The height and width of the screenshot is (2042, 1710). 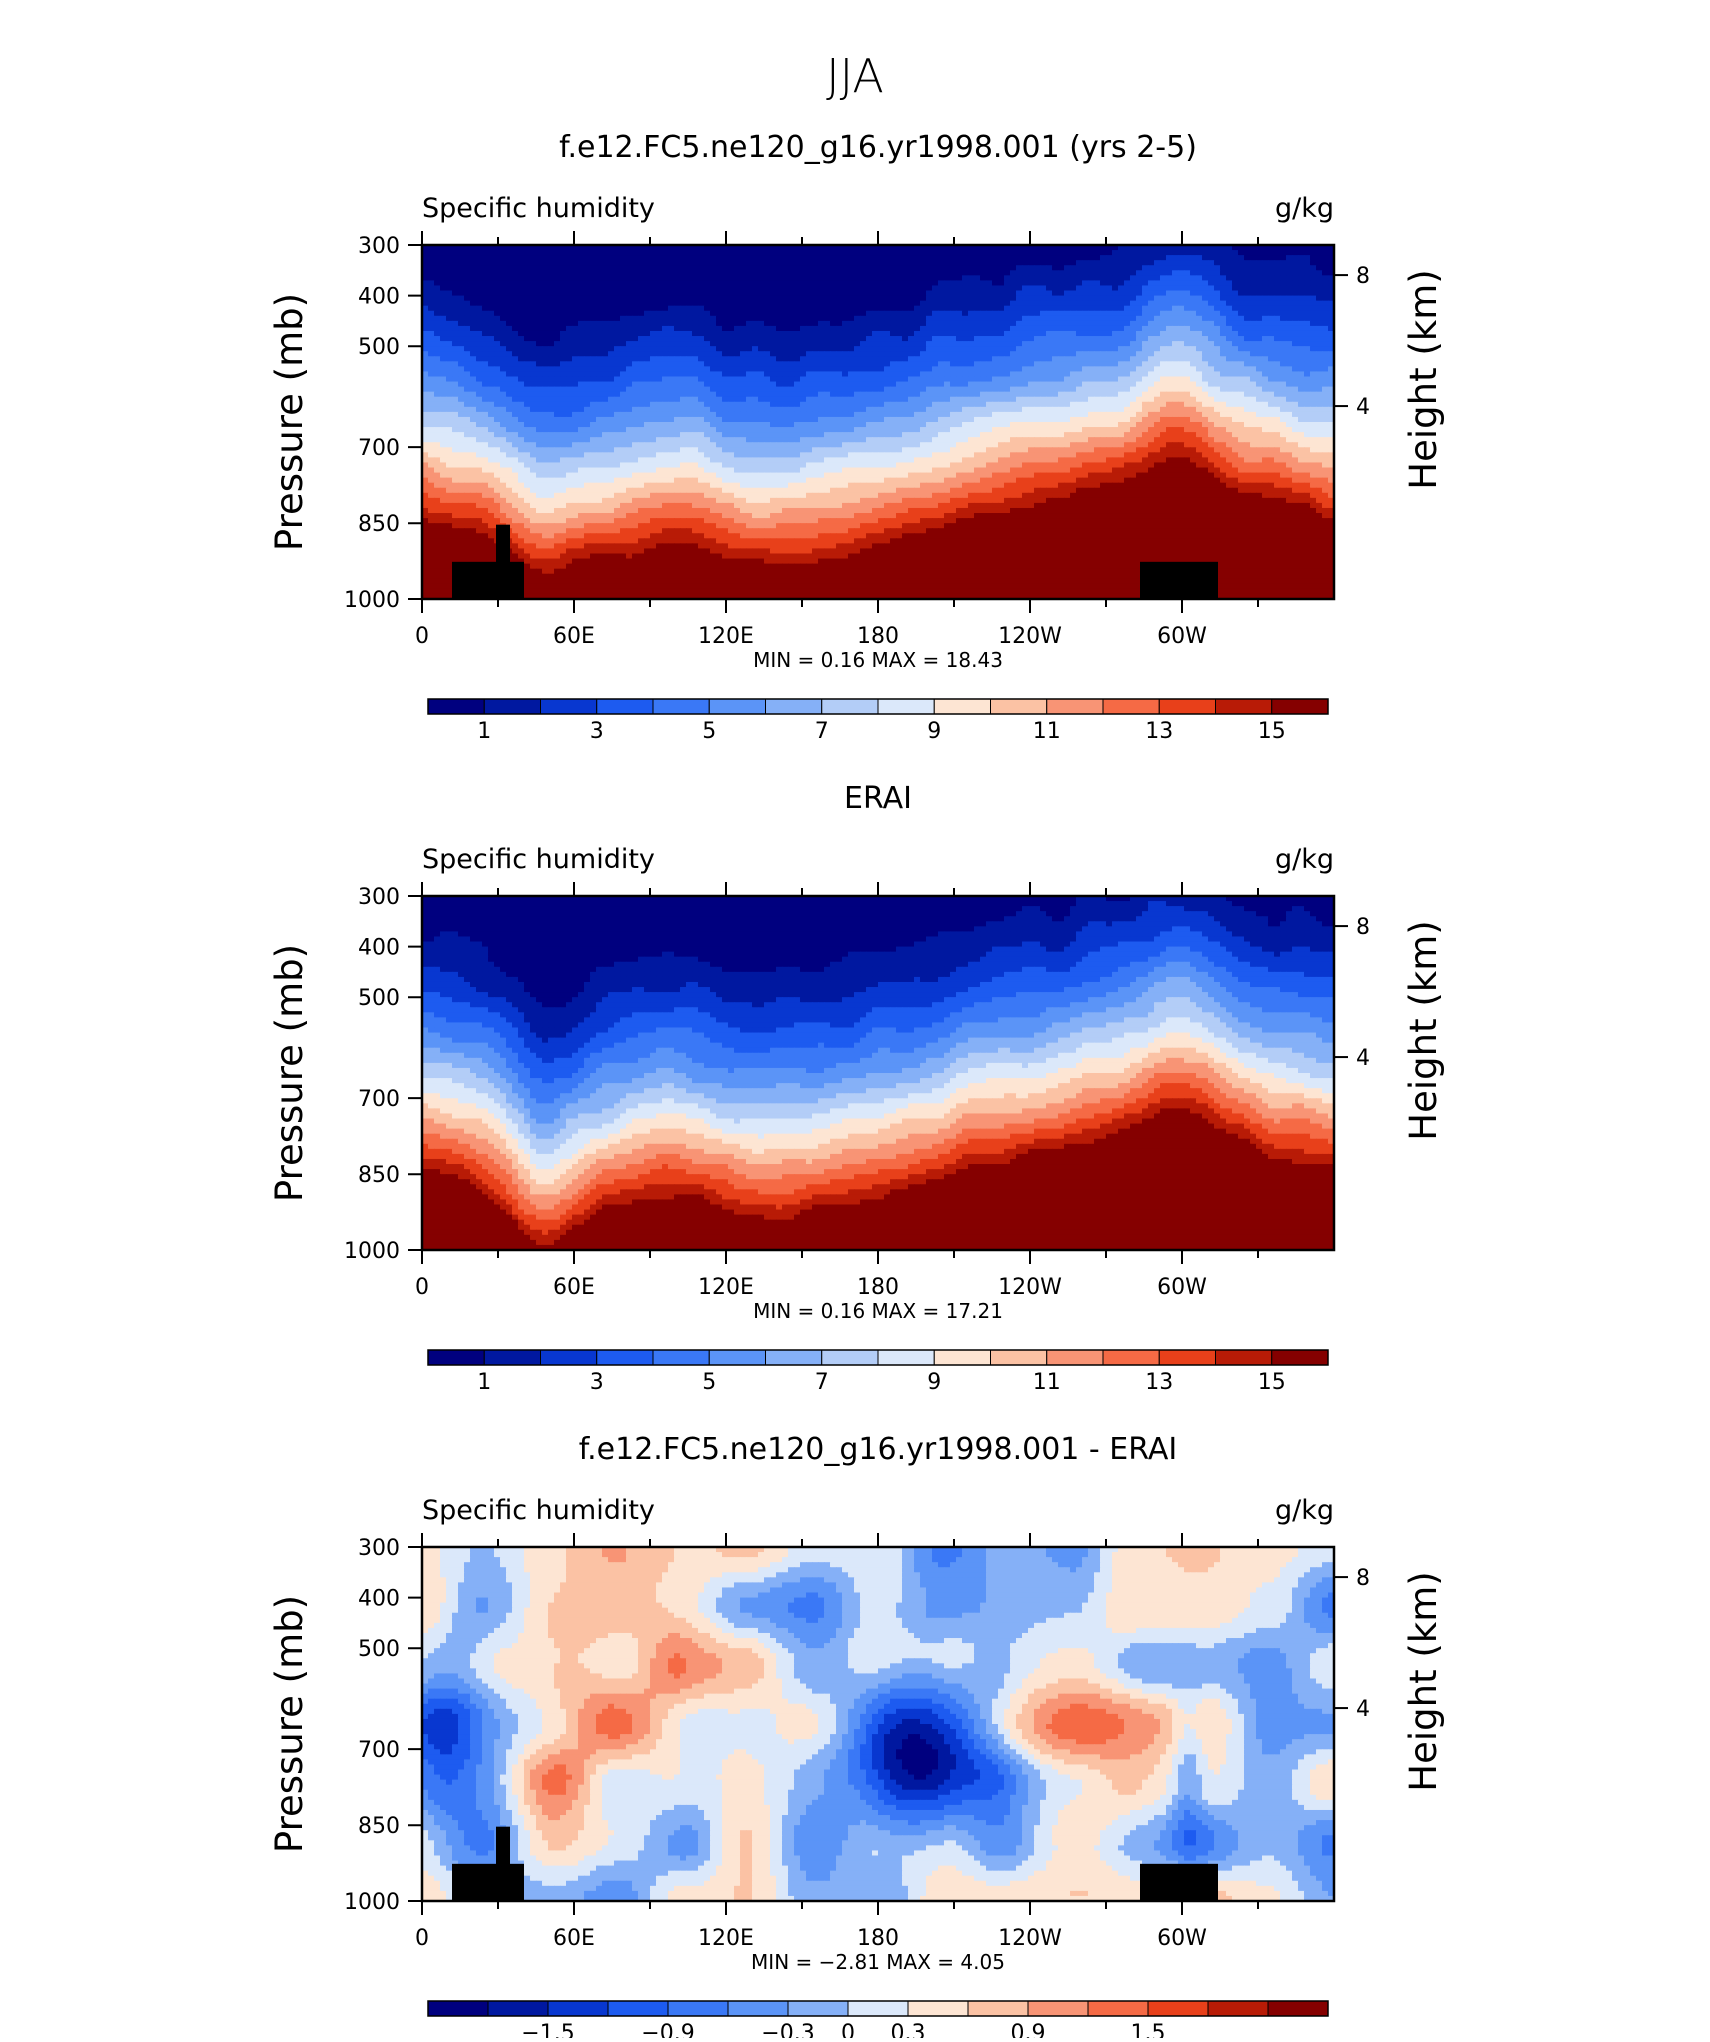 I want to click on colorbar-label: 0.3, so click(x=908, y=2029).